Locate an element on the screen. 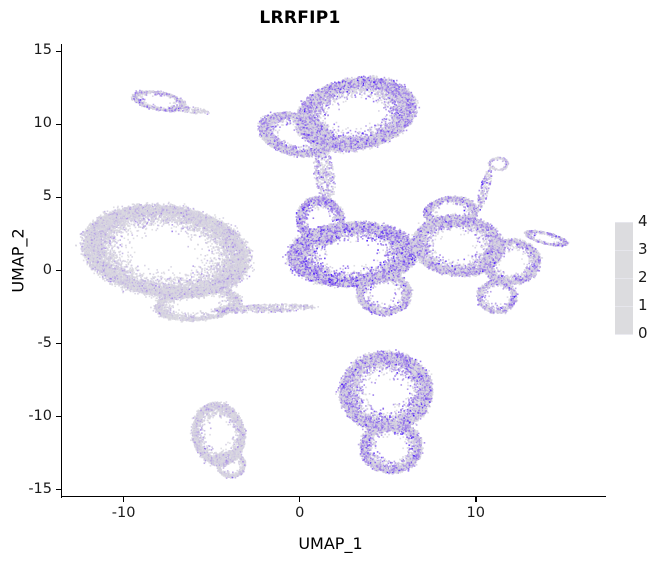 This screenshot has width=672, height=576. colorbar-tick-label: 0 is located at coordinates (643, 333).